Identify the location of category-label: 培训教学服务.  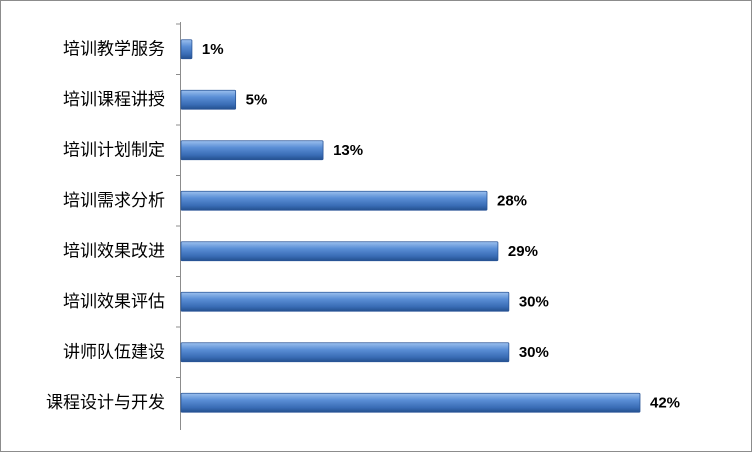
(114, 49).